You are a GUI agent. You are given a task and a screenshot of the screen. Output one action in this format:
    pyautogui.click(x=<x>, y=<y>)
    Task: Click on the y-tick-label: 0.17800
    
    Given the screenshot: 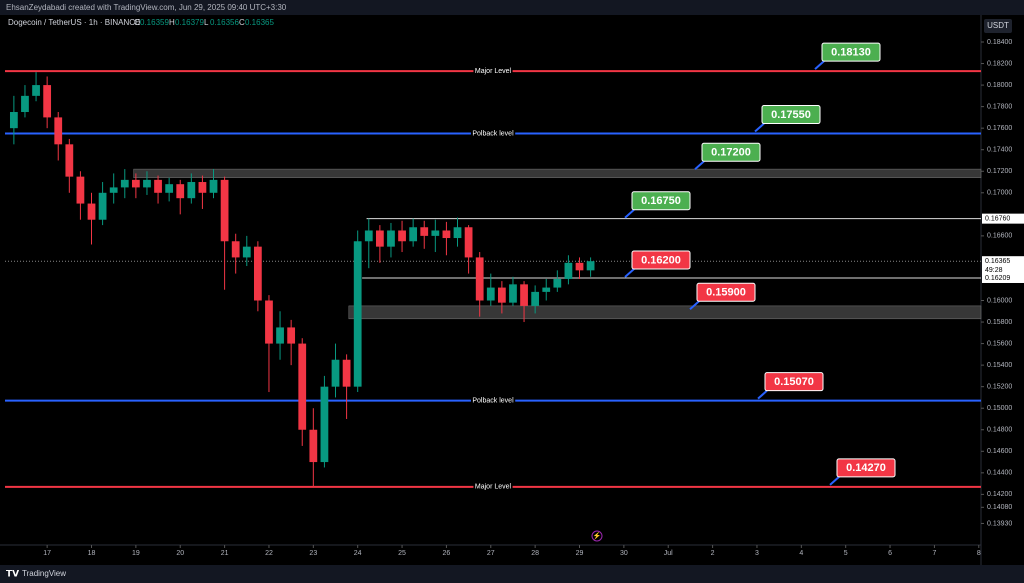 What is the action you would take?
    pyautogui.click(x=999, y=106)
    